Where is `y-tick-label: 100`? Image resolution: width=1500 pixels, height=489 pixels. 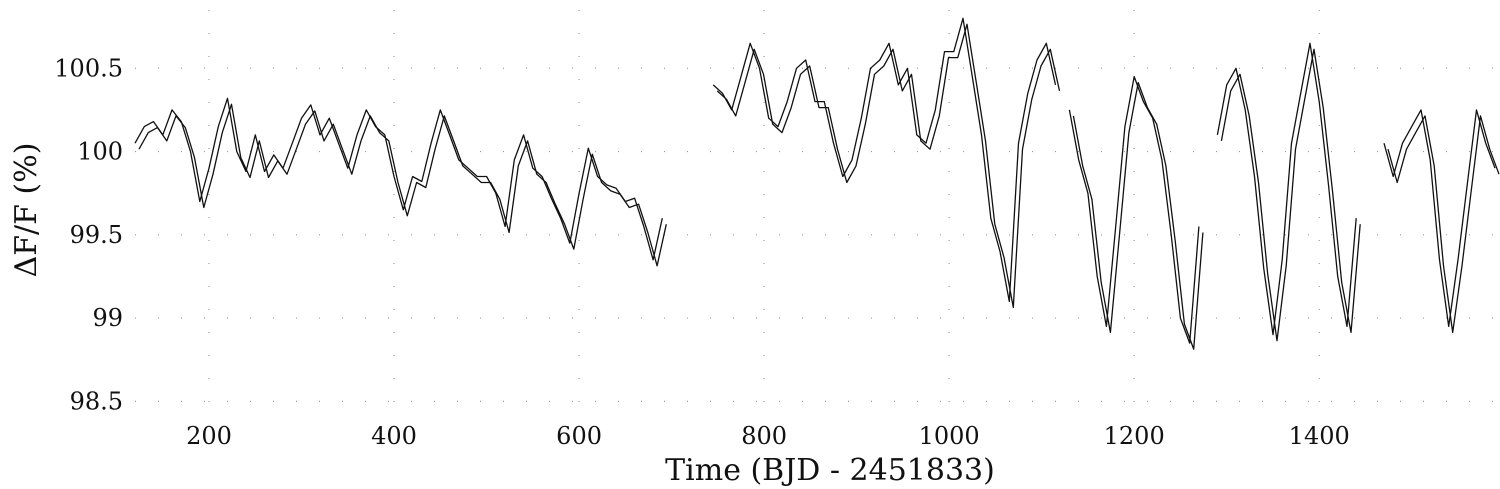
y-tick-label: 100 is located at coordinates (100, 152).